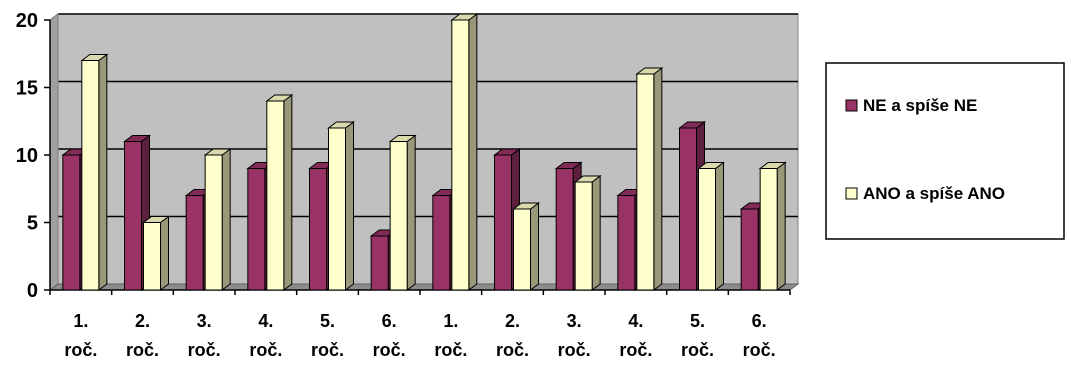 The image size is (1071, 365). What do you see at coordinates (54, 152) in the screenshot?
I see `plot-side-wall` at bounding box center [54, 152].